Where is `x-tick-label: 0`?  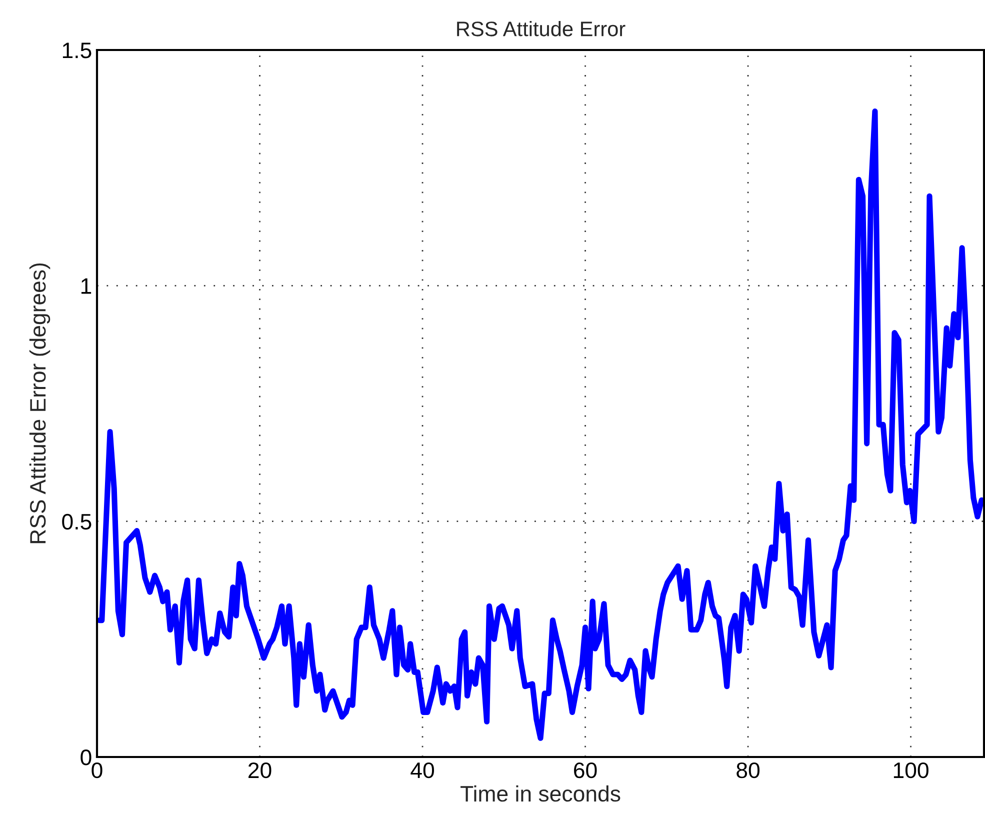
x-tick-label: 0 is located at coordinates (97, 770).